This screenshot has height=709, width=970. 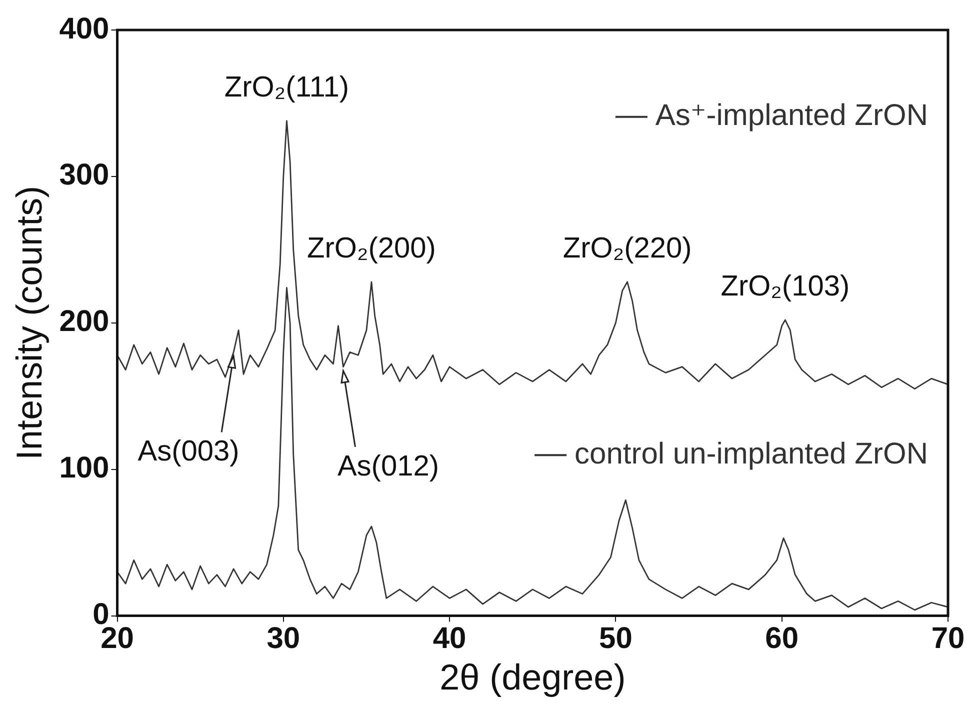 What do you see at coordinates (371, 248) in the screenshot?
I see `annotation: ZrO₂(200)` at bounding box center [371, 248].